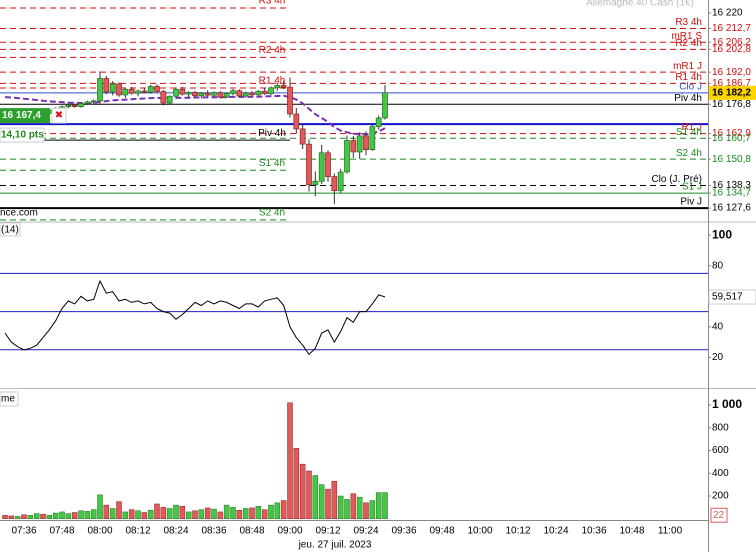  What do you see at coordinates (19, 213) in the screenshot?
I see `source-text: nce.com` at bounding box center [19, 213].